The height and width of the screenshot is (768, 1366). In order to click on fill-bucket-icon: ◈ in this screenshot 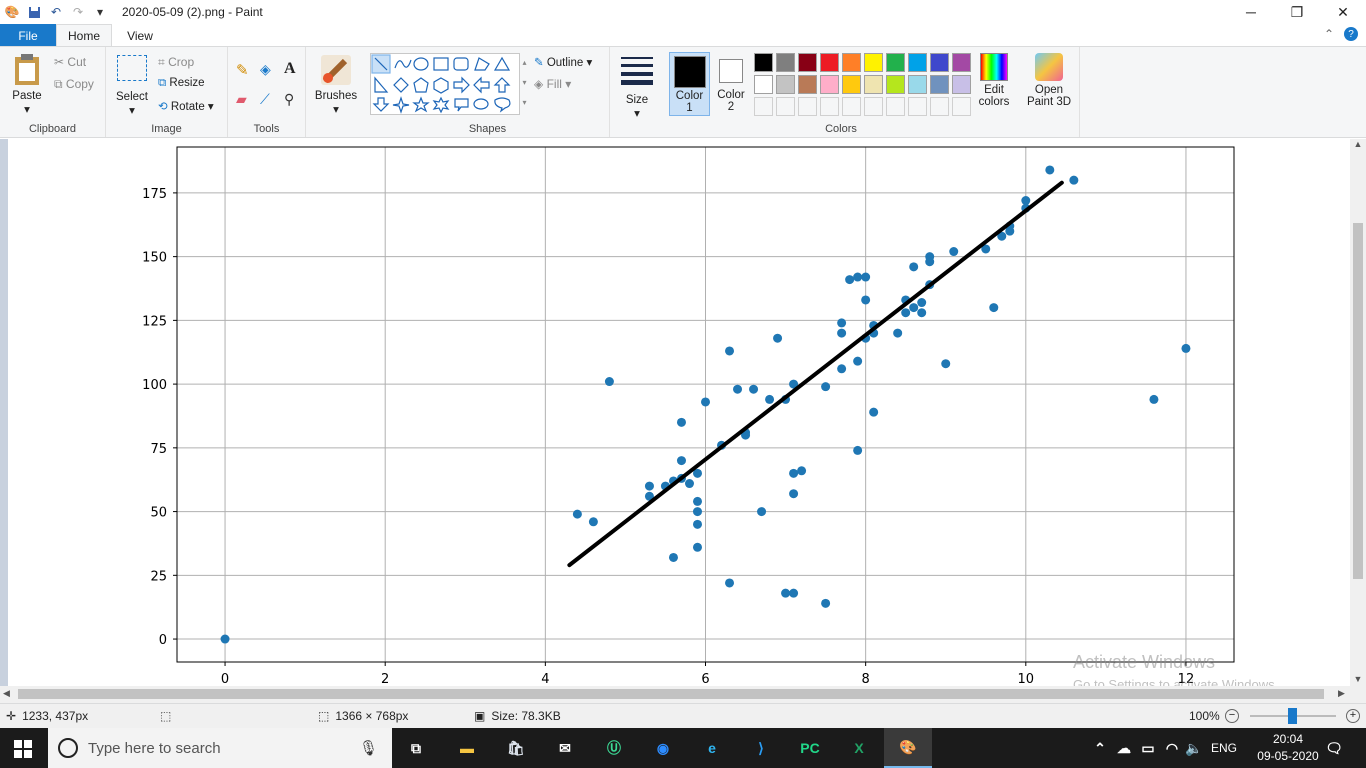, I will do `click(265, 69)`.